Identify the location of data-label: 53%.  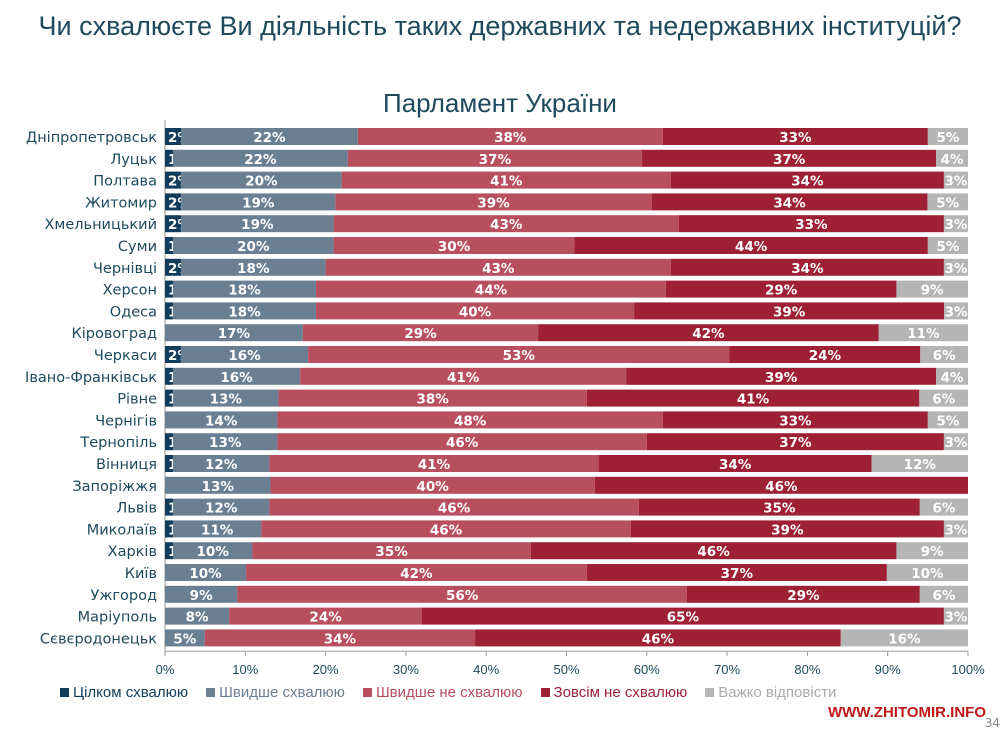
(519, 356).